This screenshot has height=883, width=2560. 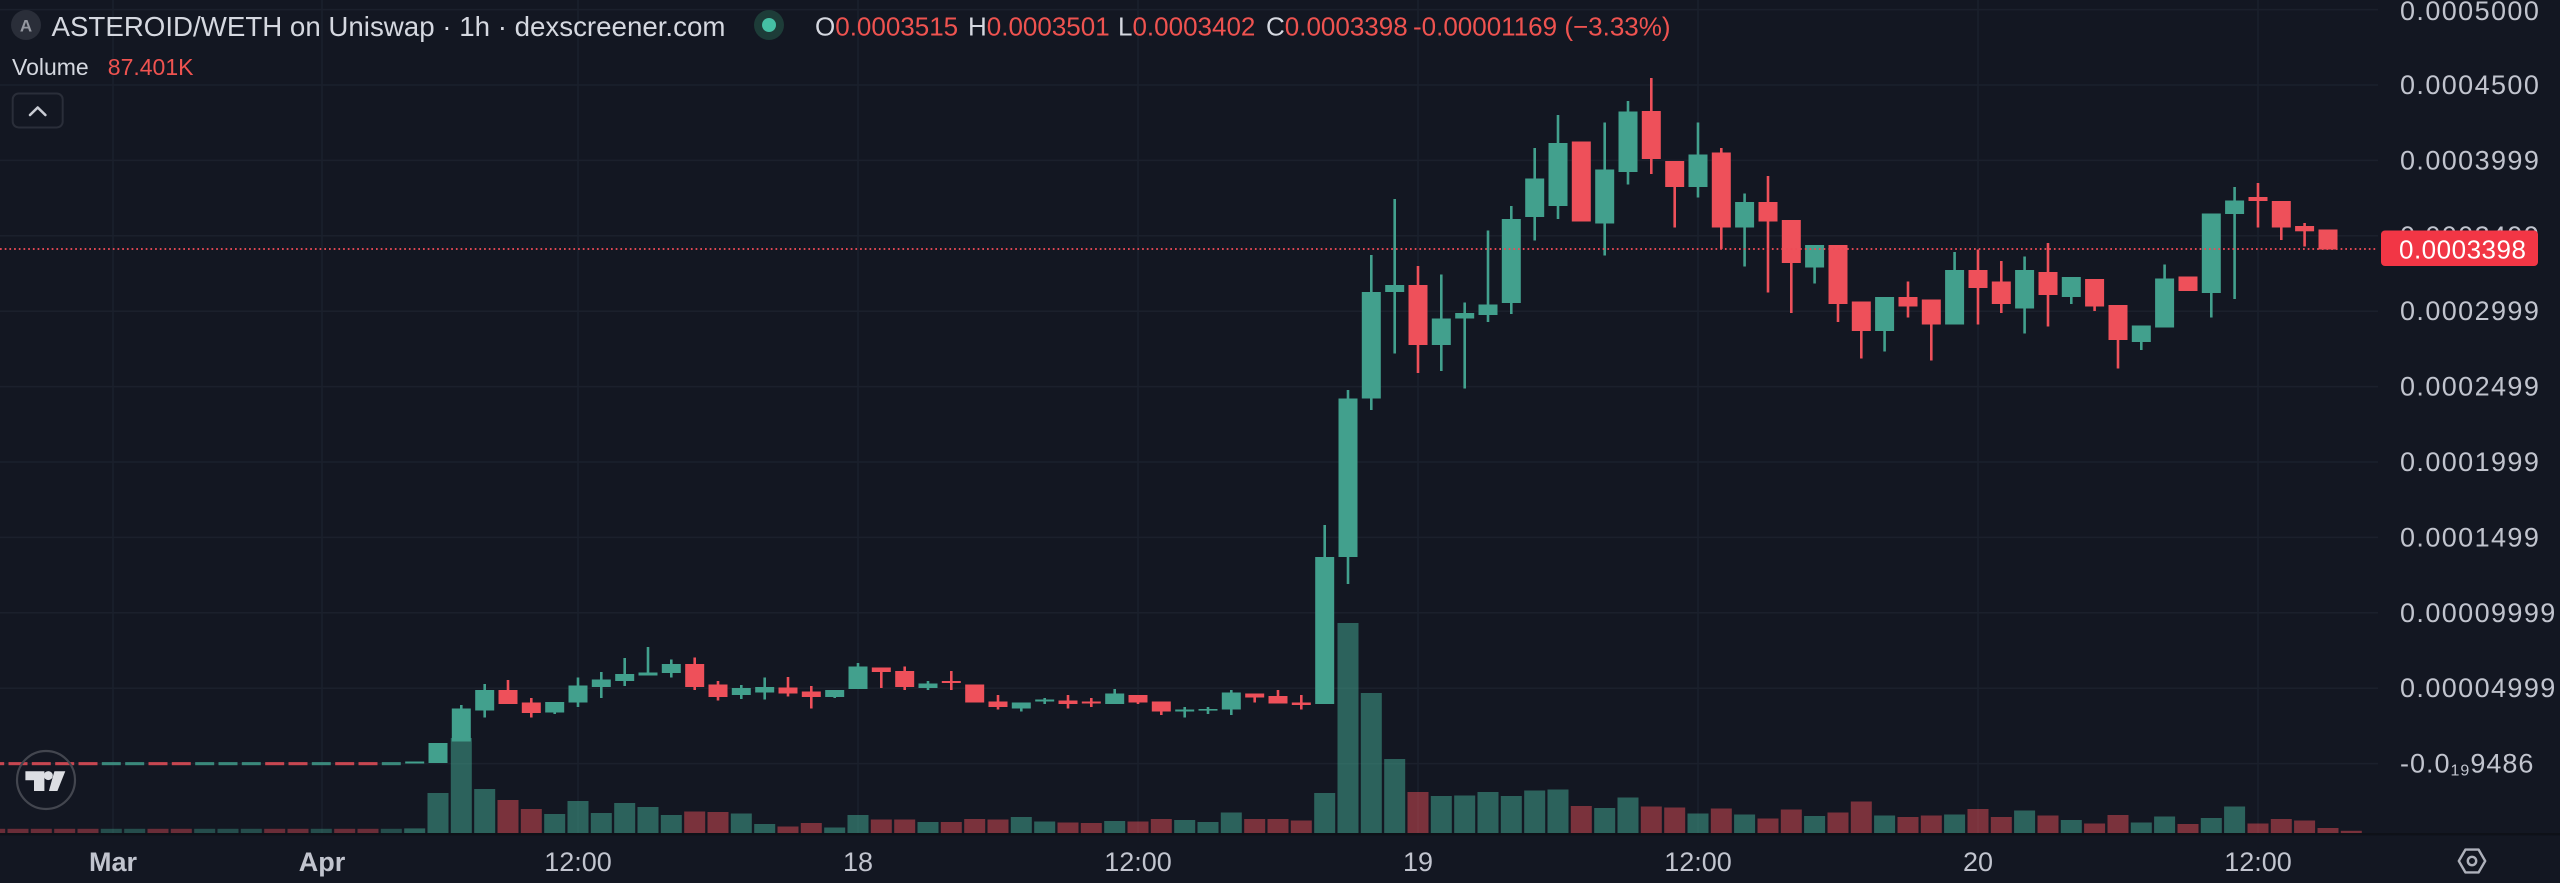 What do you see at coordinates (2470, 13) in the screenshot?
I see `svg-text: 0.0005000` at bounding box center [2470, 13].